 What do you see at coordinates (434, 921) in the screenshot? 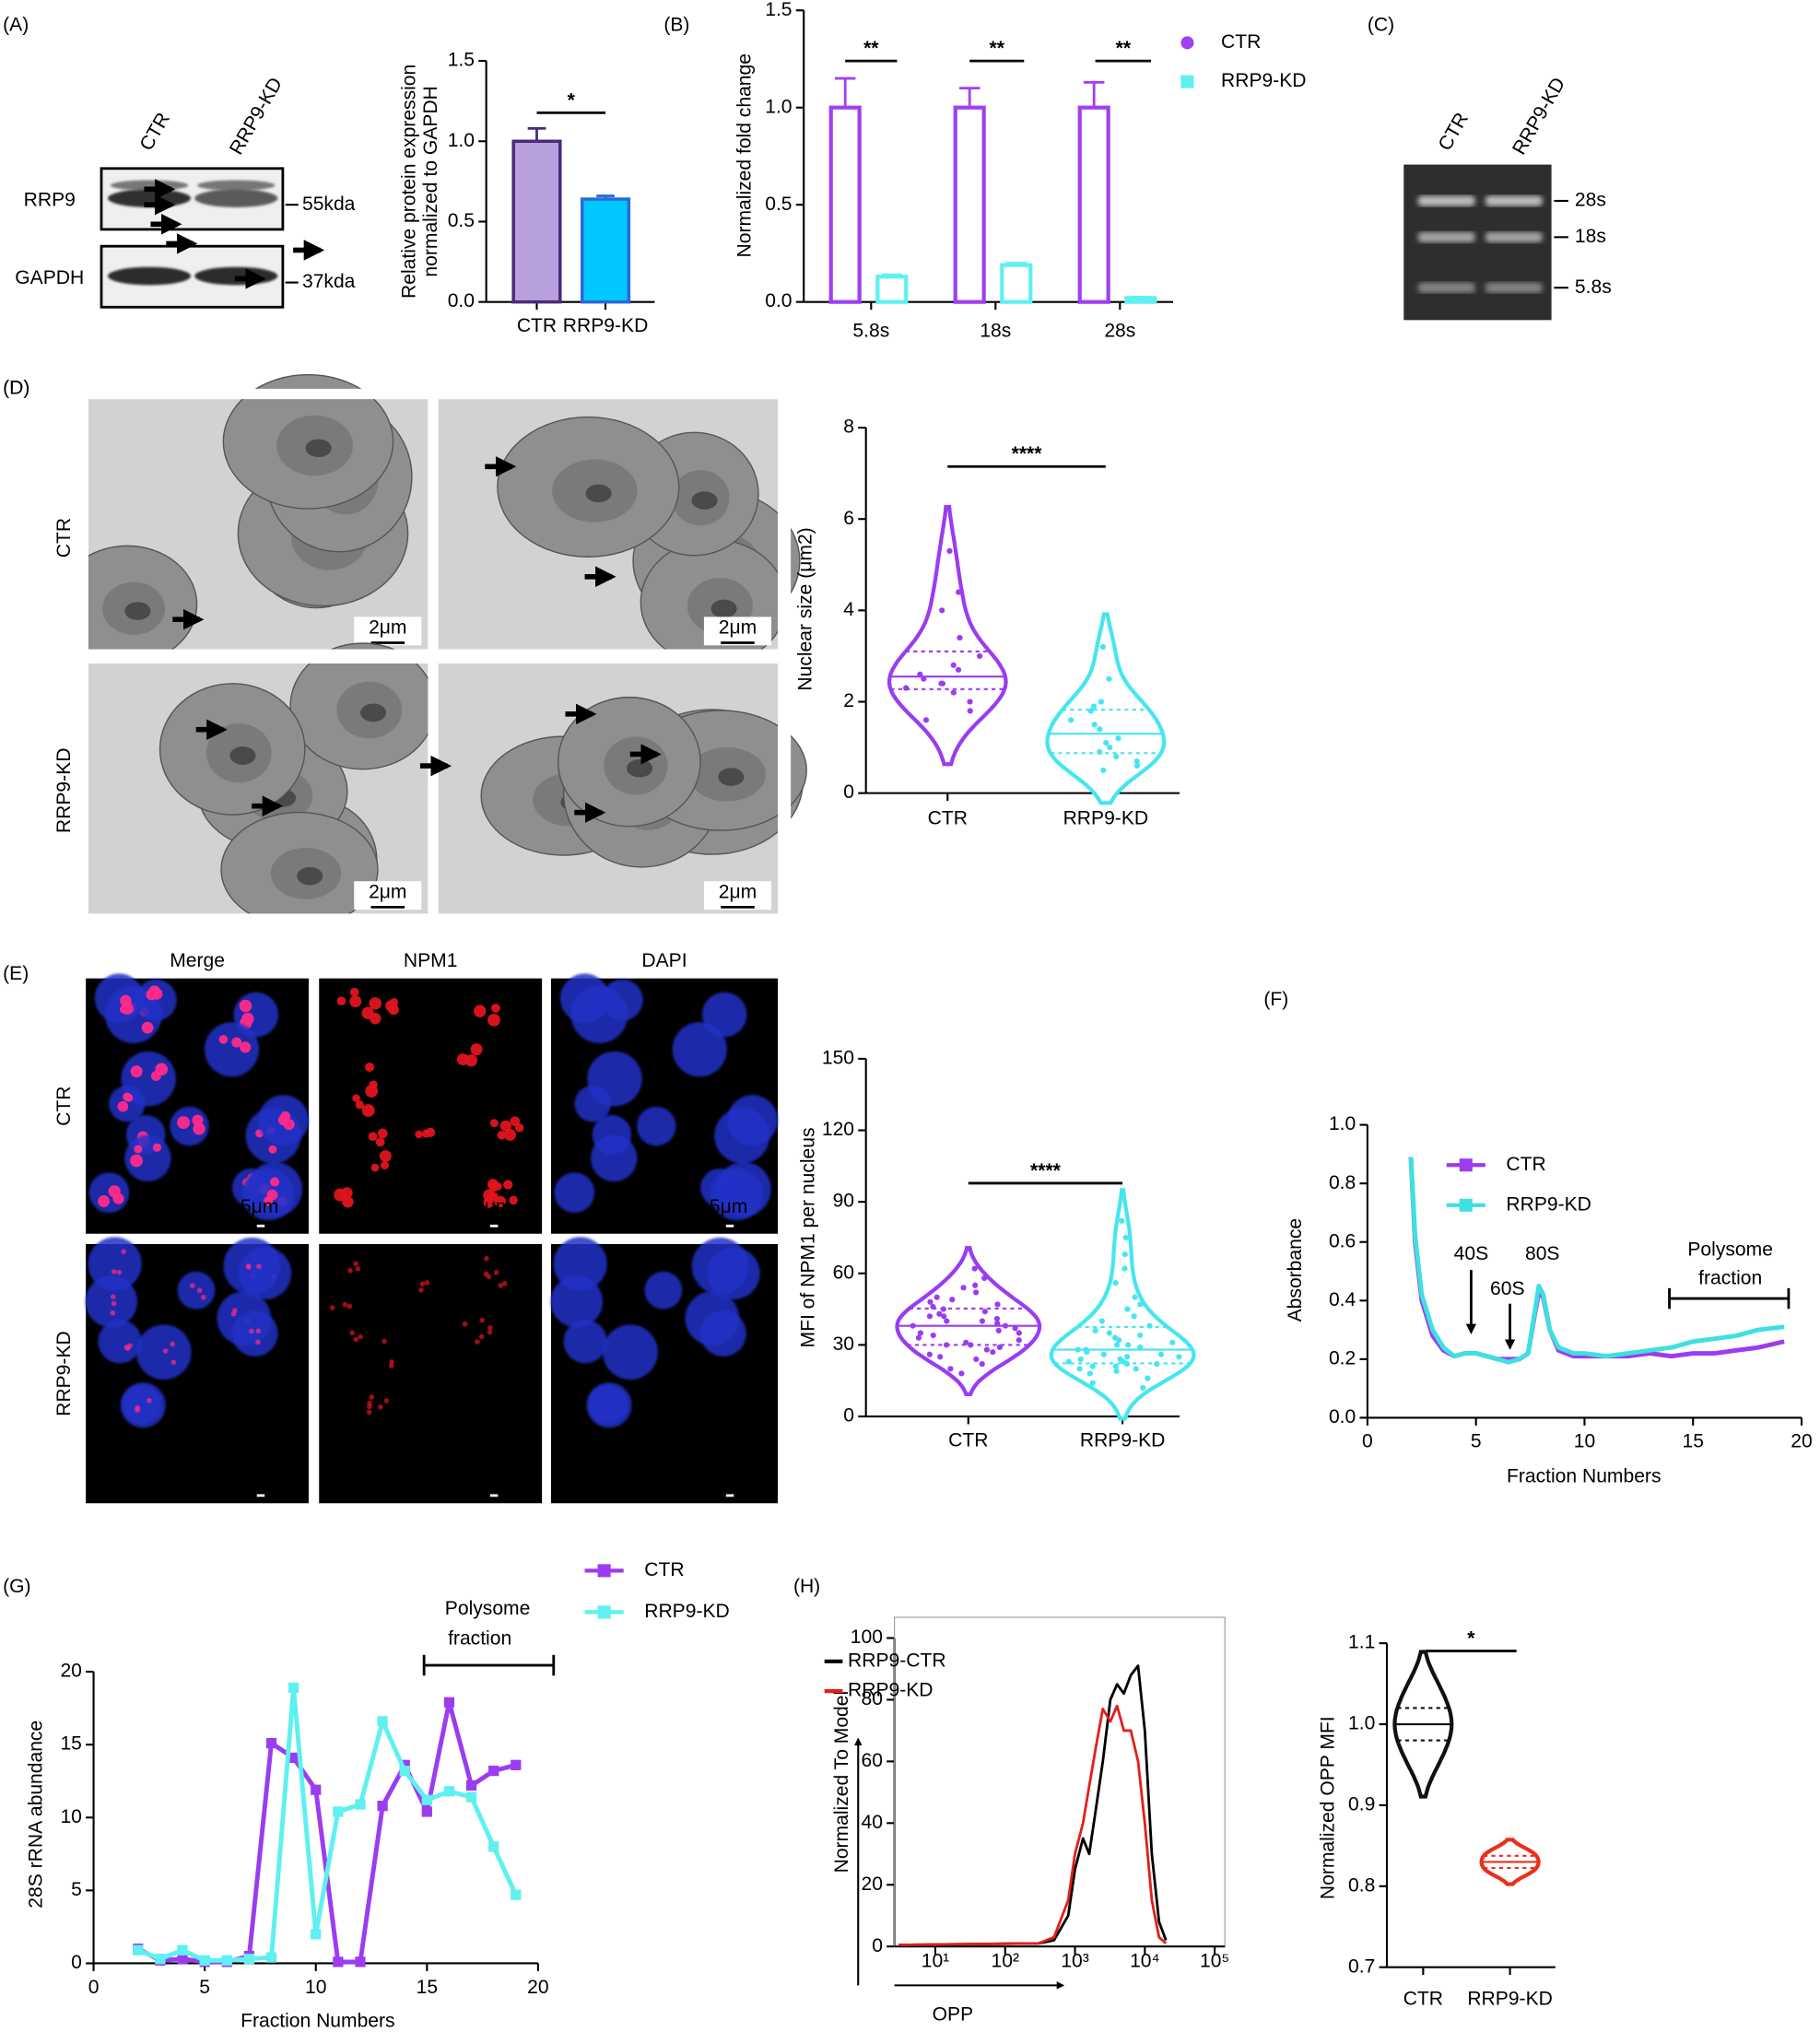
I see `mask` at bounding box center [434, 921].